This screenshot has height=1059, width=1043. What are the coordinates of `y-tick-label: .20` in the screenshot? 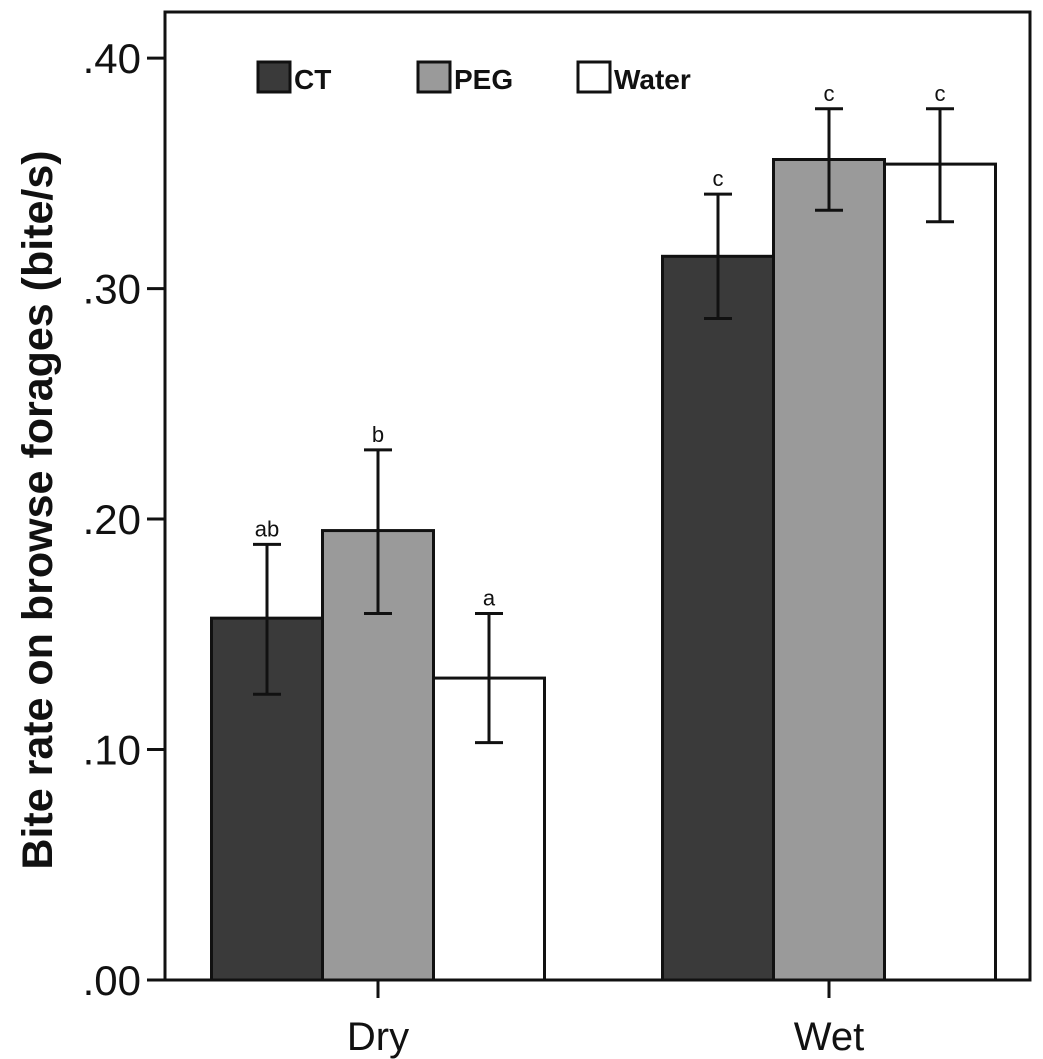 It's located at (112, 519).